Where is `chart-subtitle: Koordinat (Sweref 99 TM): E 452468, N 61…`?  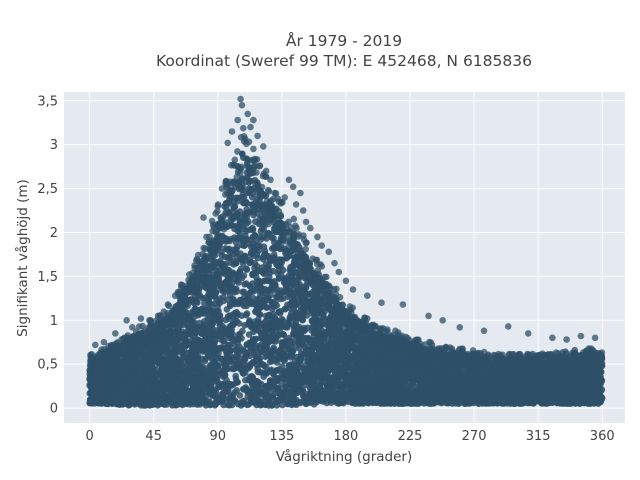
chart-subtitle: Koordinat (Sweref 99 TM): E 452468, N 61… is located at coordinates (344, 61).